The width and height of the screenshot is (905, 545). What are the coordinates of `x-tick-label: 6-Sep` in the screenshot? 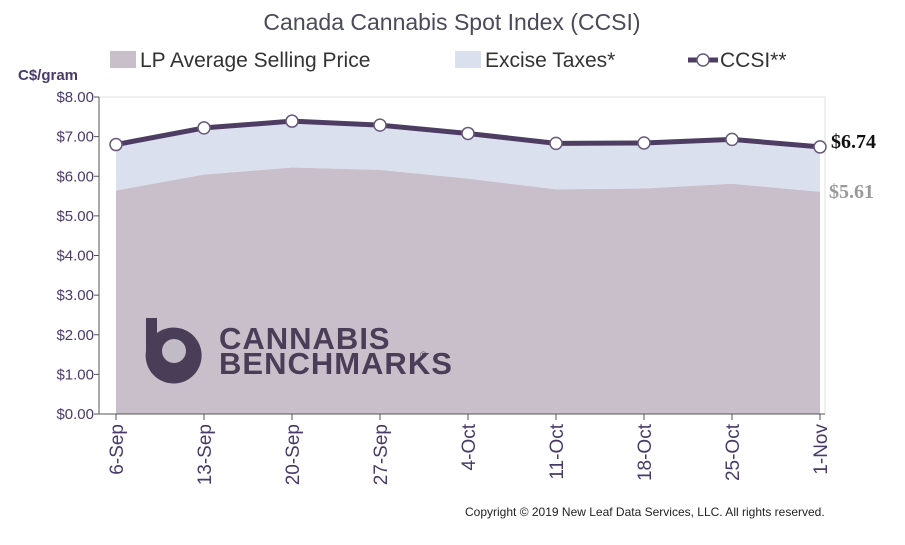 It's located at (117, 449).